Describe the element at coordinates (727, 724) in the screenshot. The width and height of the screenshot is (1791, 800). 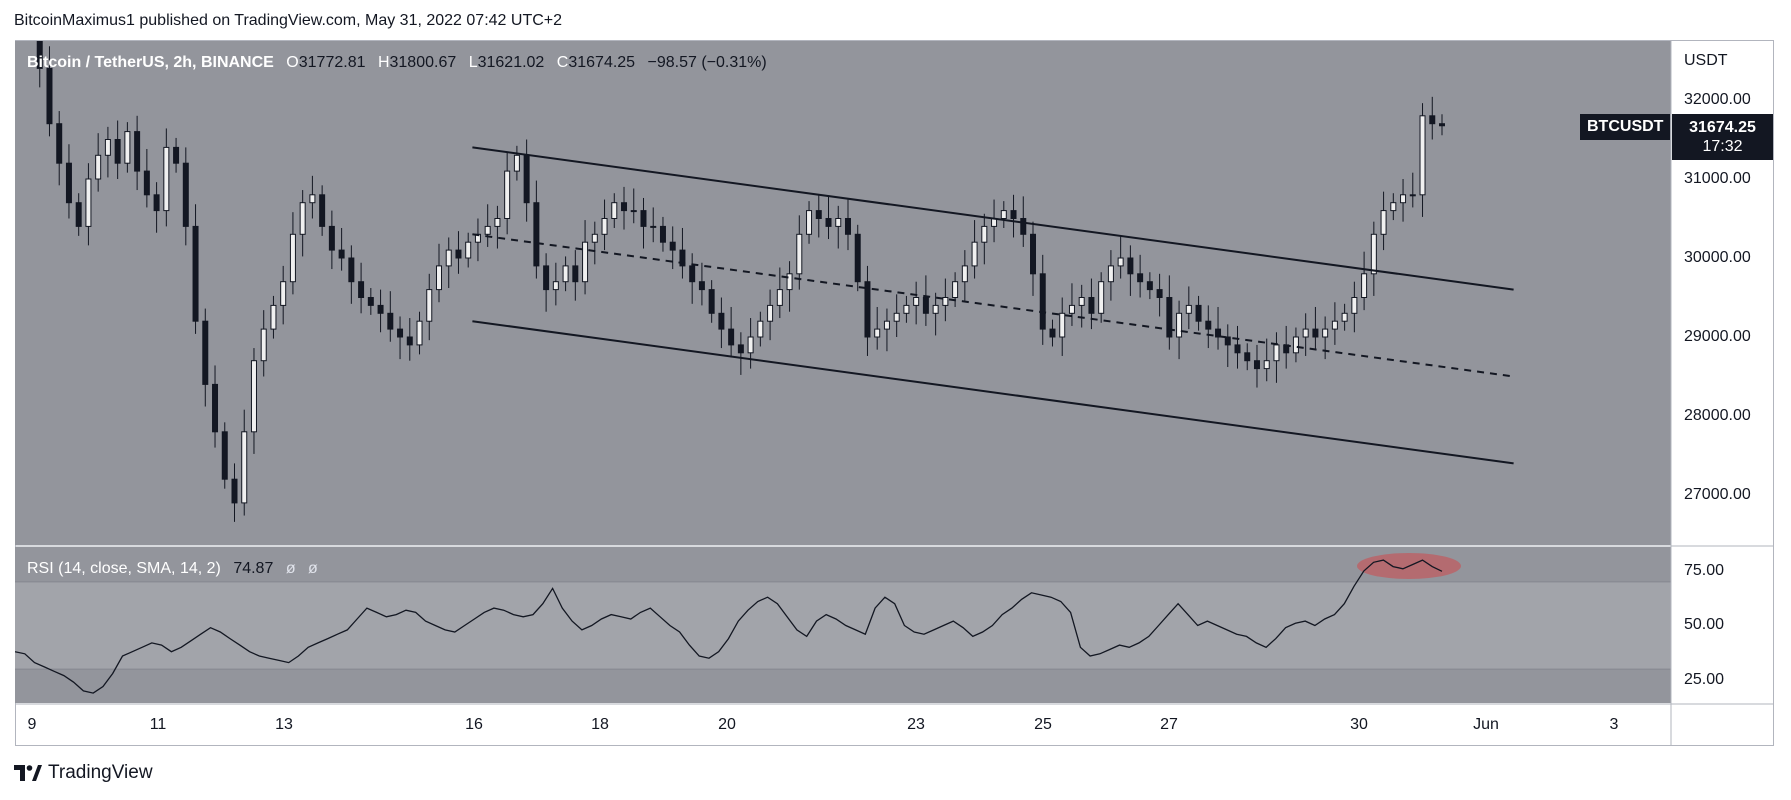
I see `time-tick-20: 20` at that location.